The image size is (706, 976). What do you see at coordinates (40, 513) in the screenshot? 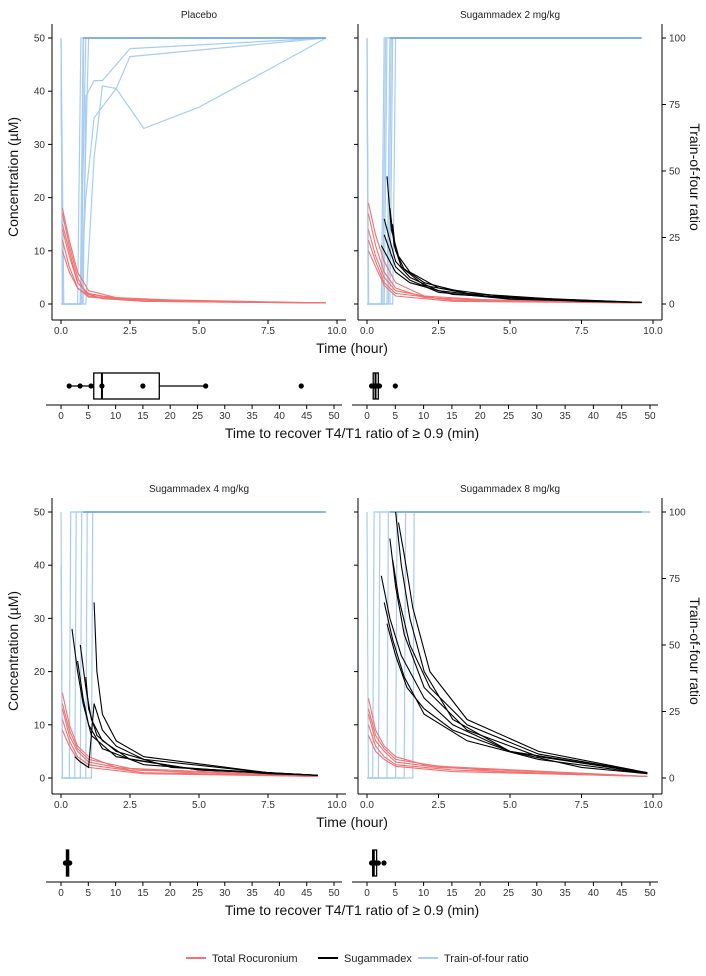
I see `y-tick-label: 50` at bounding box center [40, 513].